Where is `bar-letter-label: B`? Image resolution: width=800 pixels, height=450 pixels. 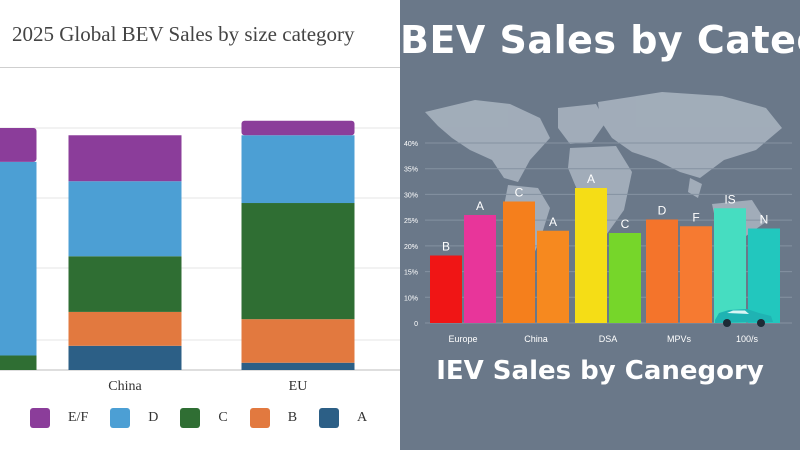 bar-letter-label: B is located at coordinates (446, 247).